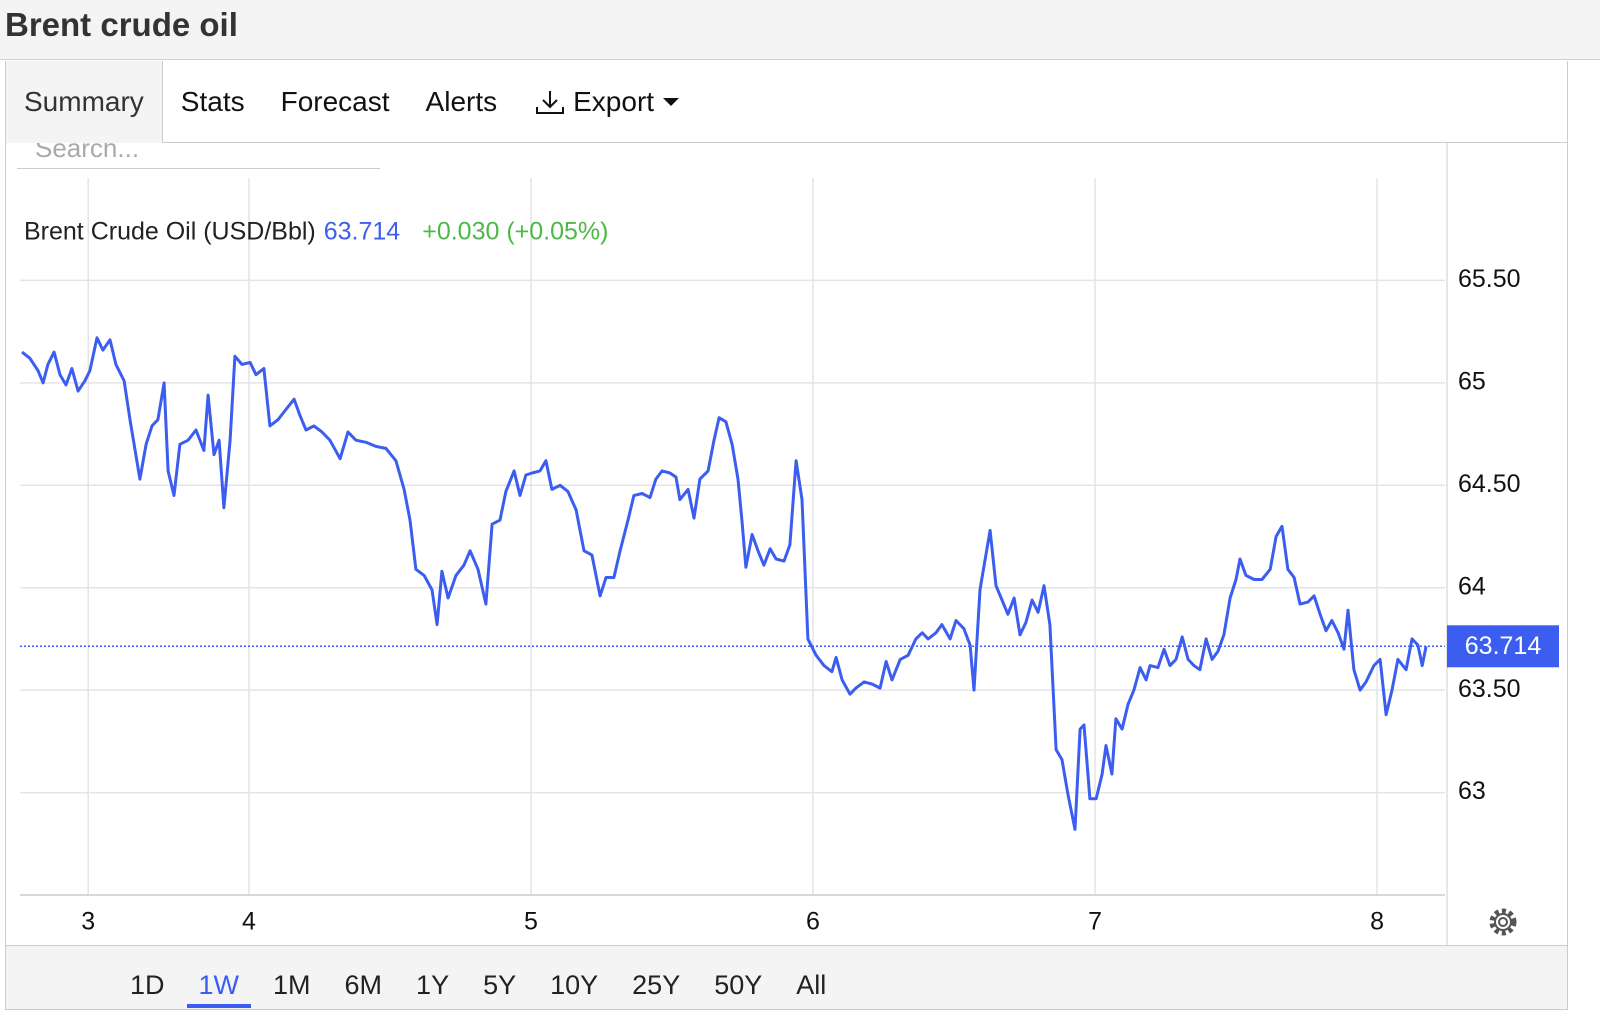 Image resolution: width=1600 pixels, height=1036 pixels. What do you see at coordinates (786, 102) in the screenshot?
I see `tab-bar: Summary Stats Forecast Alerts Export` at bounding box center [786, 102].